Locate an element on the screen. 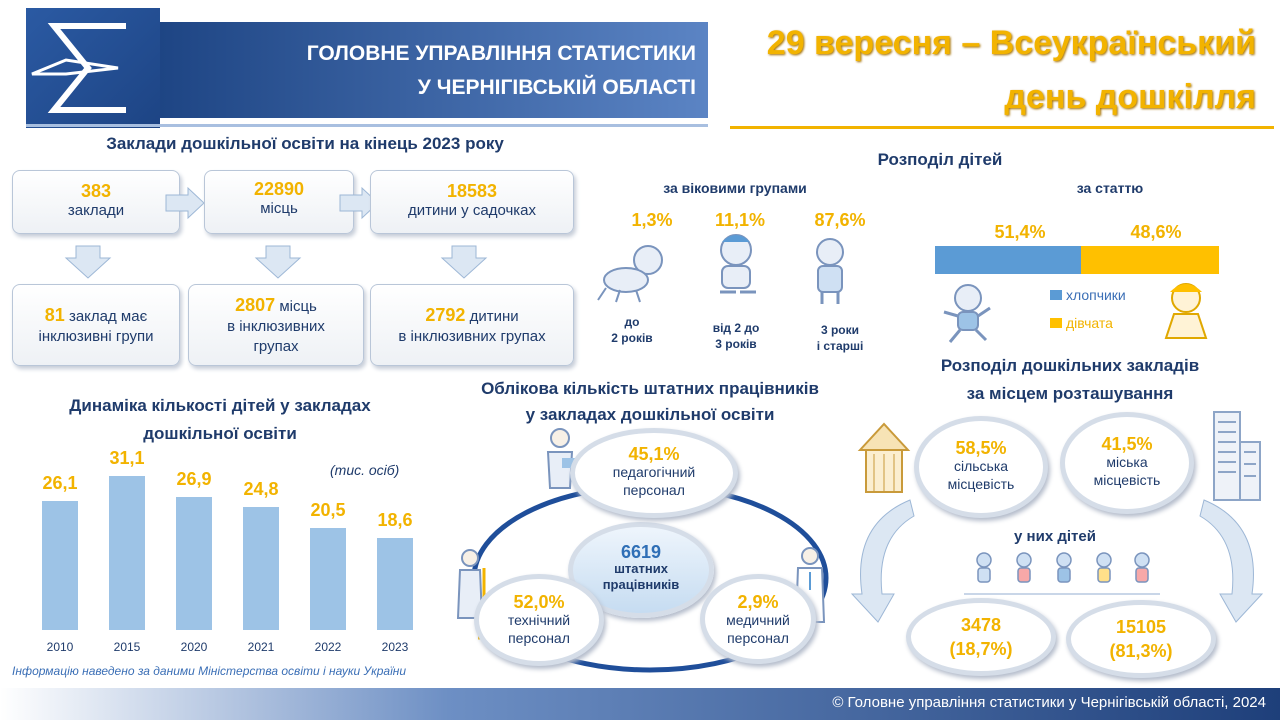 The width and height of the screenshot is (1280, 720). children-in-them-title: у них дітей is located at coordinates (1055, 536).